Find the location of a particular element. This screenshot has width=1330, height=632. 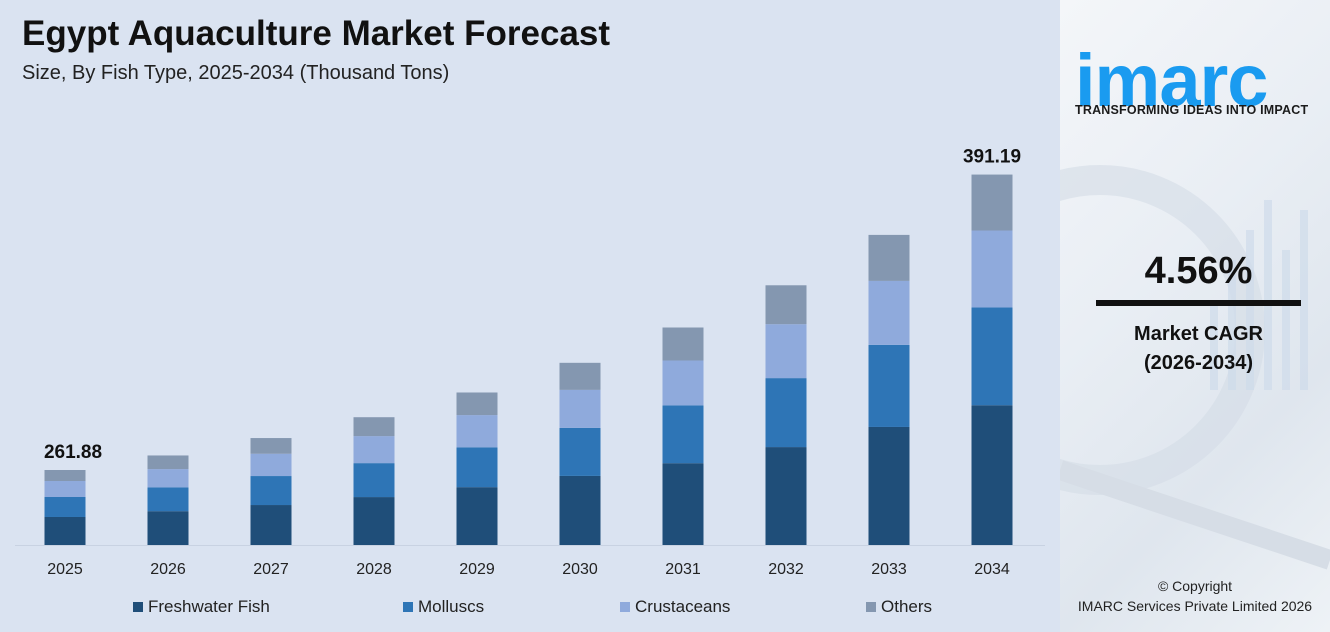

x-tick-label-2028: 2028 is located at coordinates (374, 569).